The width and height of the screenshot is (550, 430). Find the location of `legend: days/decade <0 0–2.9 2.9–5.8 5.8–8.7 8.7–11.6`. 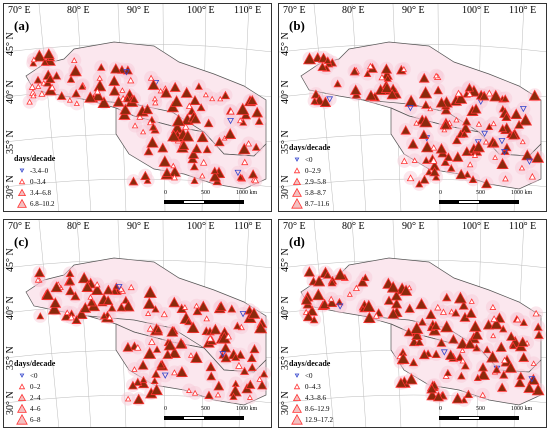

legend: days/decade <0 0–2.9 2.9–5.8 5.8–8.7 8.7–11.6 is located at coordinates (309, 176).